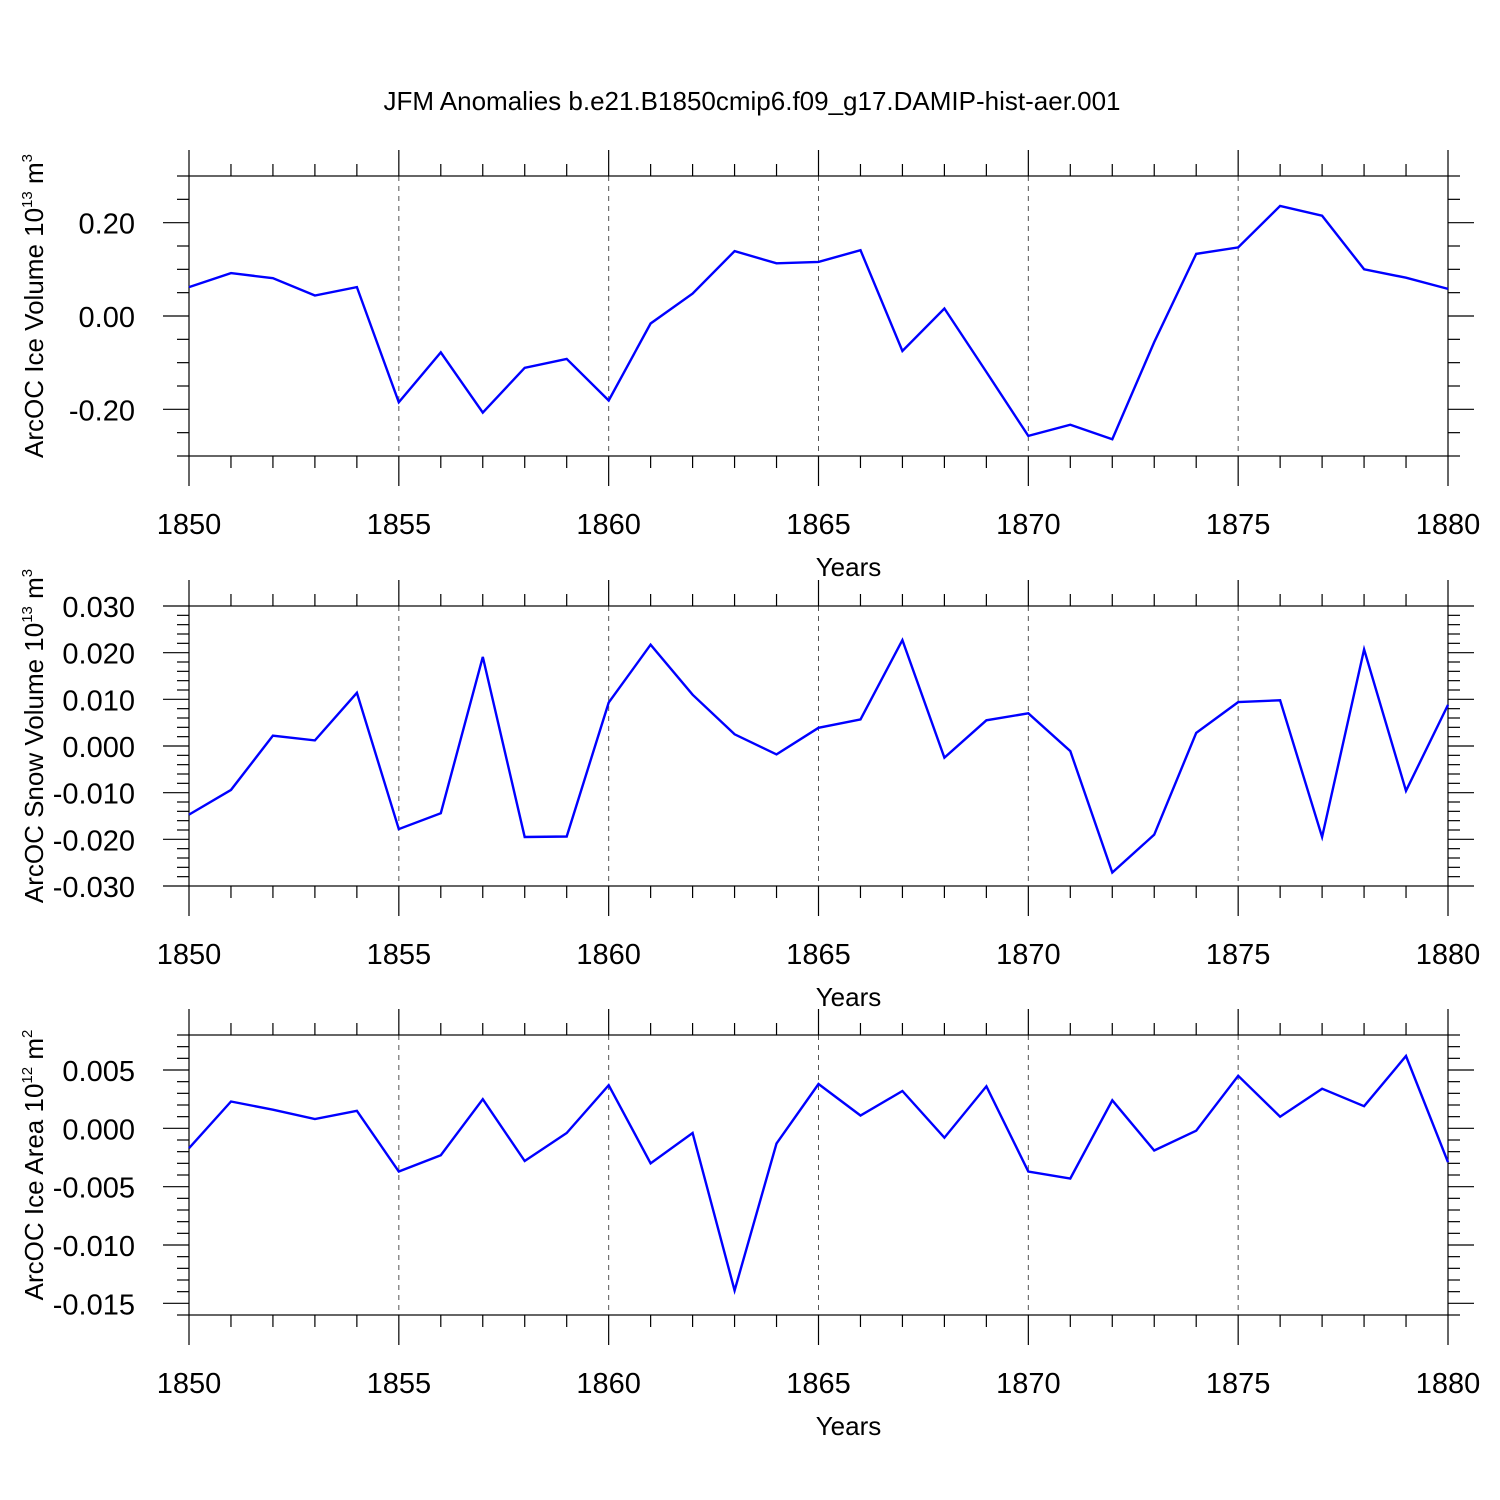 This screenshot has width=1500, height=1500. I want to click on y-tick-label: -0.20, so click(102, 411).